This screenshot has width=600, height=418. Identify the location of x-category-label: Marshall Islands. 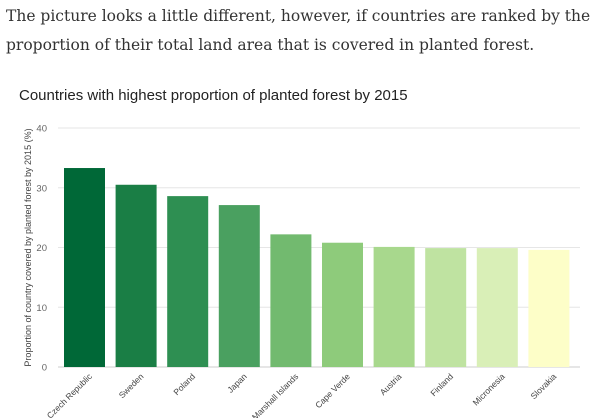
(275, 394).